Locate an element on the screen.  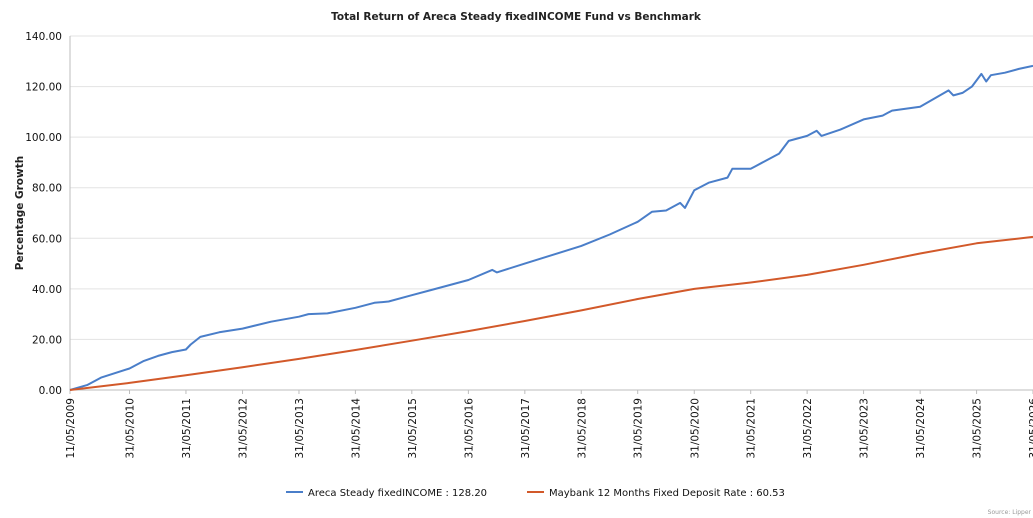
x-tick-label: 31/05/2025 is located at coordinates (978, 428).